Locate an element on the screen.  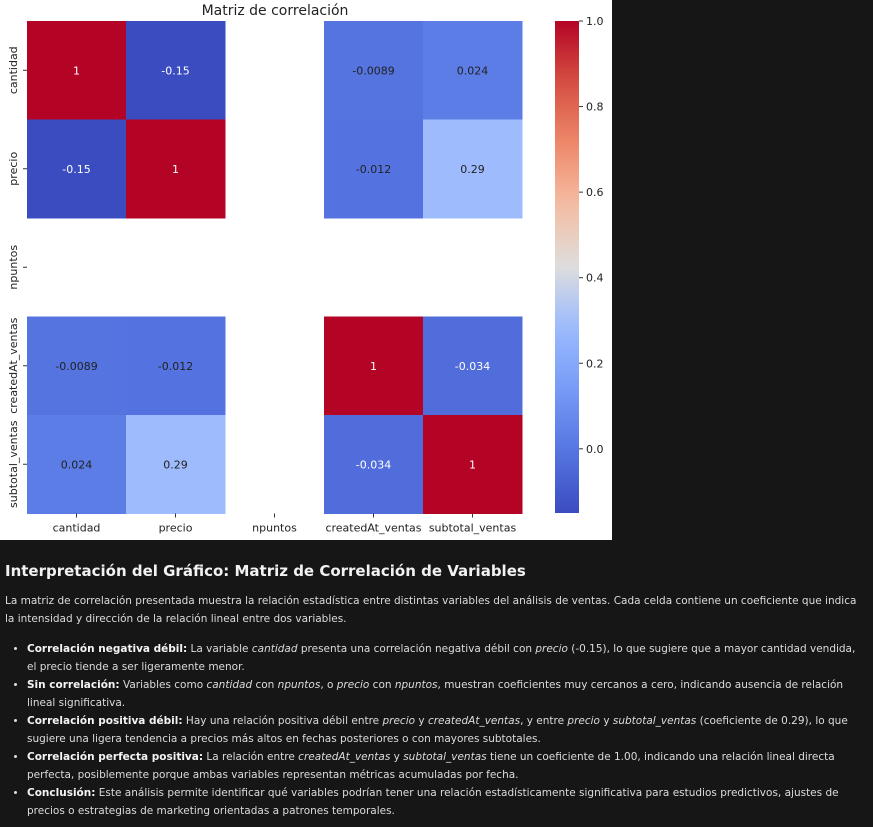
finding-label: Correlación perfecta positiva: is located at coordinates (115, 757).